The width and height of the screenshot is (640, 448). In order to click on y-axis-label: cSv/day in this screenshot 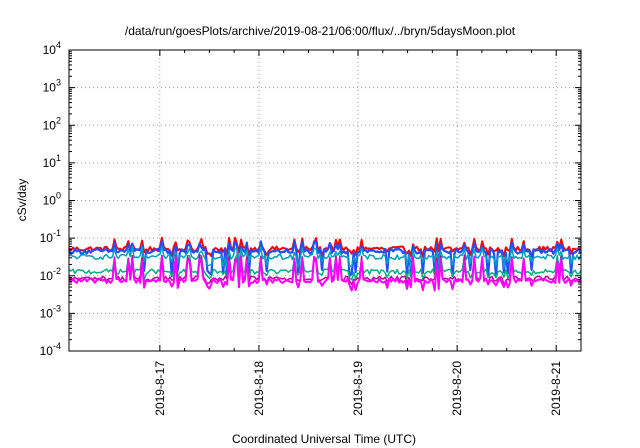, I will do `click(22, 200)`.